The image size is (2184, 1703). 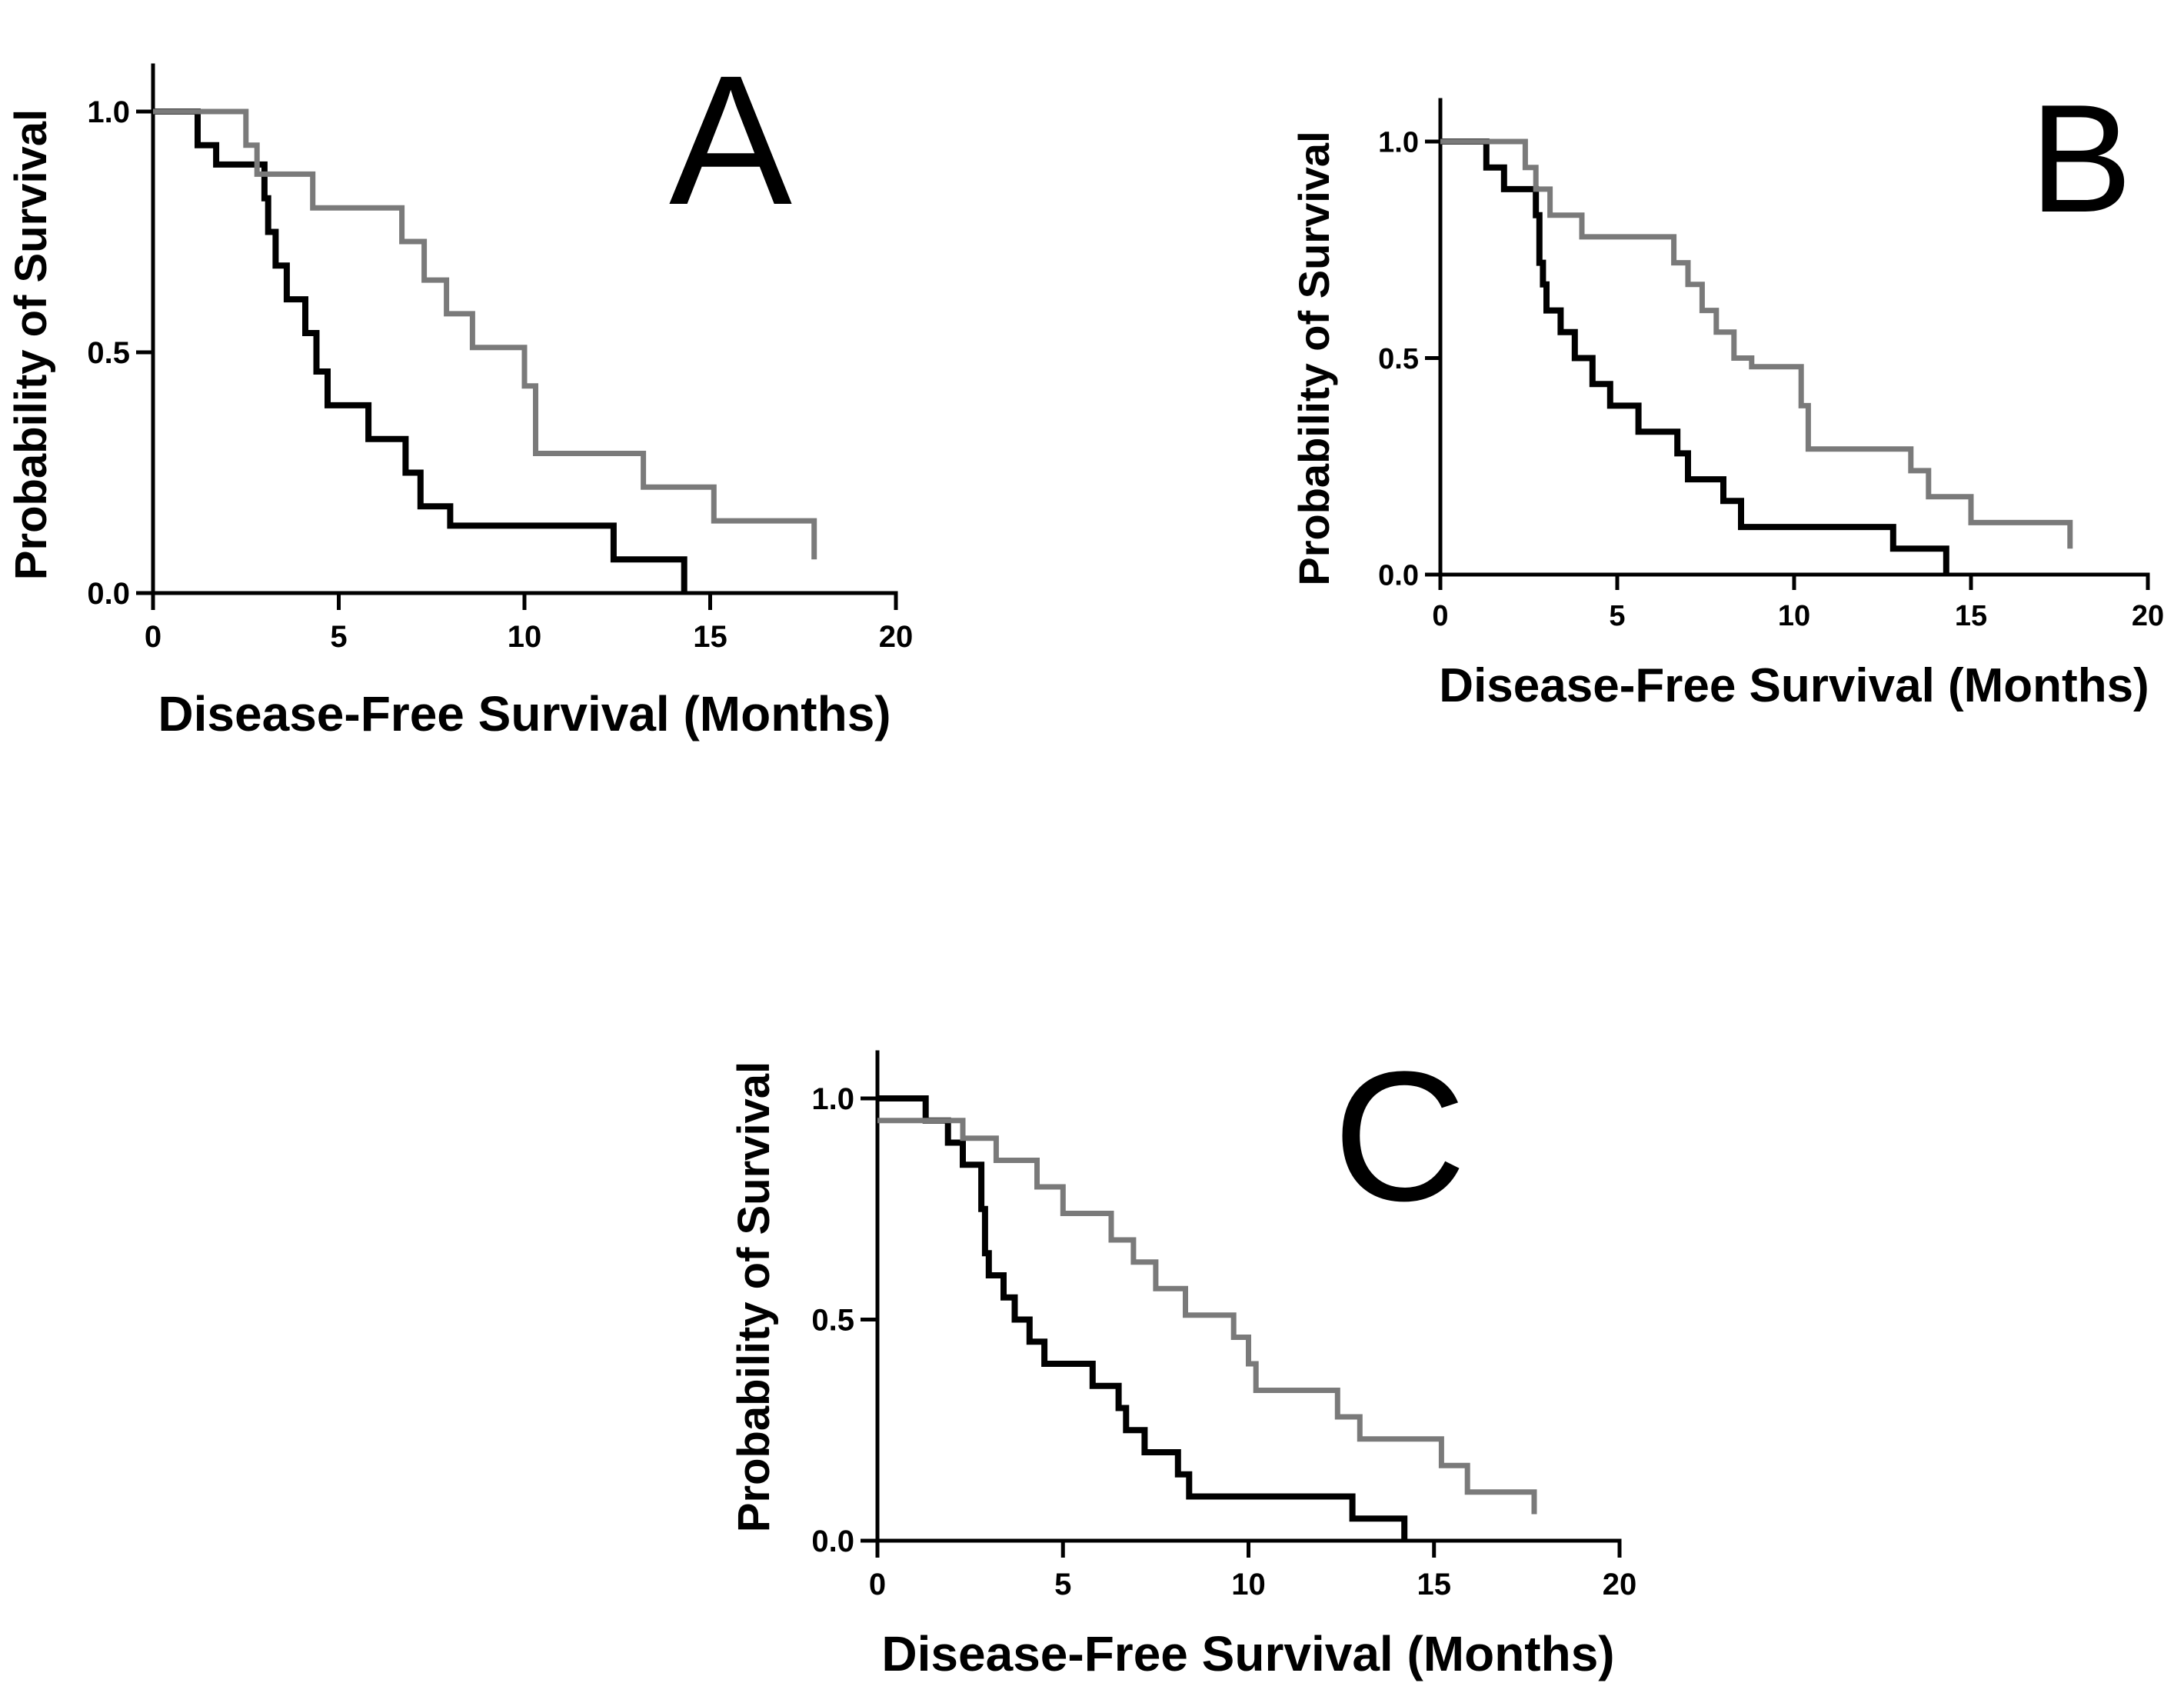 What do you see at coordinates (1142, 1318) in the screenshot?
I see `survival-curve-black-c` at bounding box center [1142, 1318].